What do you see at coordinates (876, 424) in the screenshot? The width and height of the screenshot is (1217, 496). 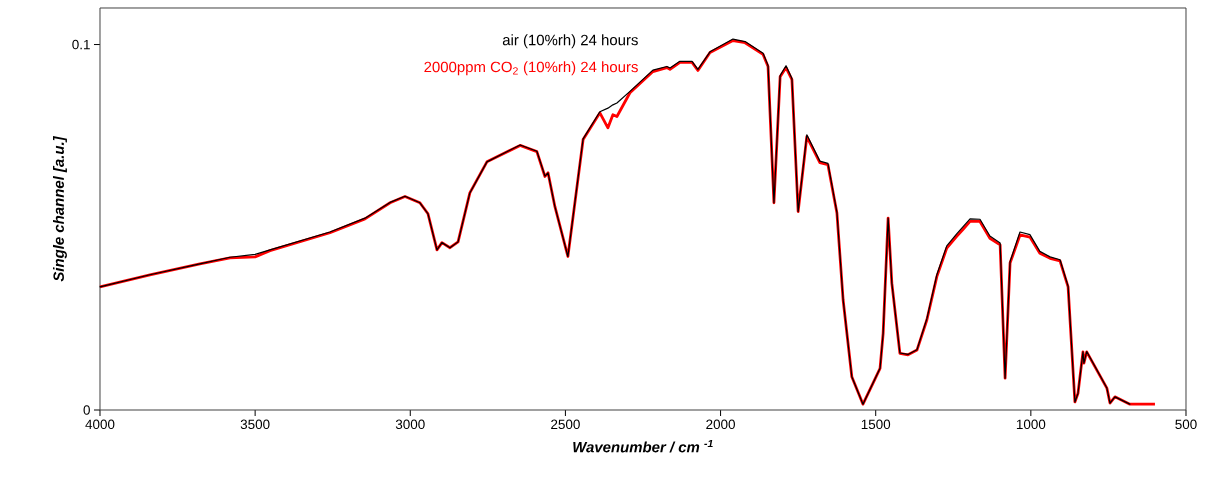 I see `x-tick-label: 1500` at bounding box center [876, 424].